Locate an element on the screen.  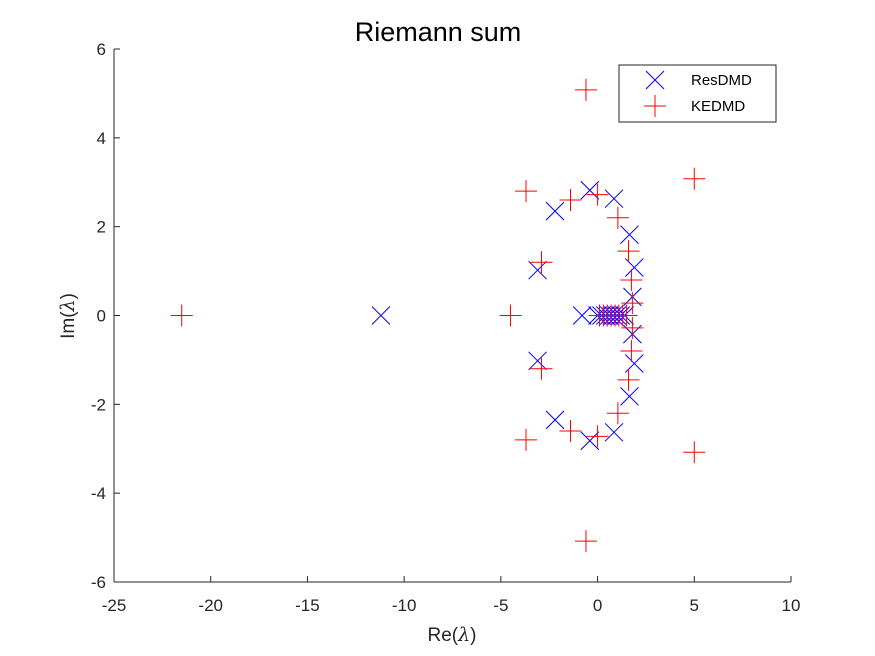
x-tick-label: 0 is located at coordinates (597, 605).